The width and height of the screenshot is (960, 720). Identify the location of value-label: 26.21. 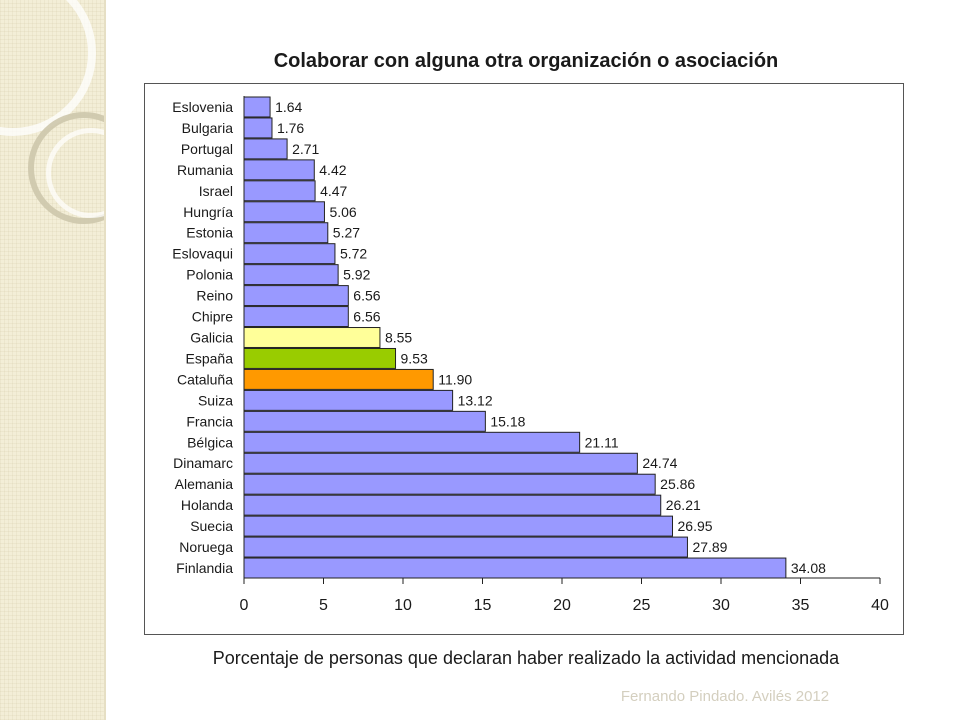
(683, 505).